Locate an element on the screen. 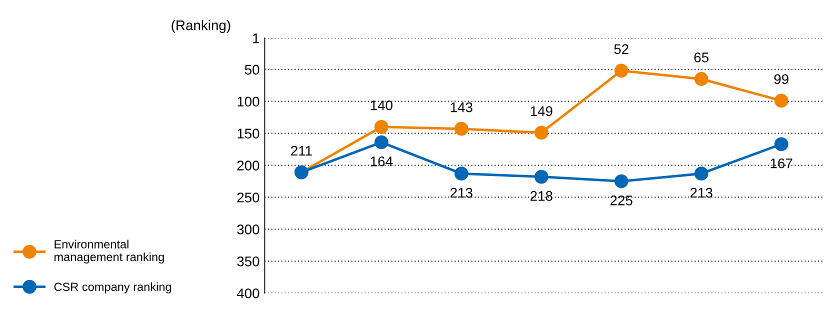  data-label: 225 is located at coordinates (621, 201).